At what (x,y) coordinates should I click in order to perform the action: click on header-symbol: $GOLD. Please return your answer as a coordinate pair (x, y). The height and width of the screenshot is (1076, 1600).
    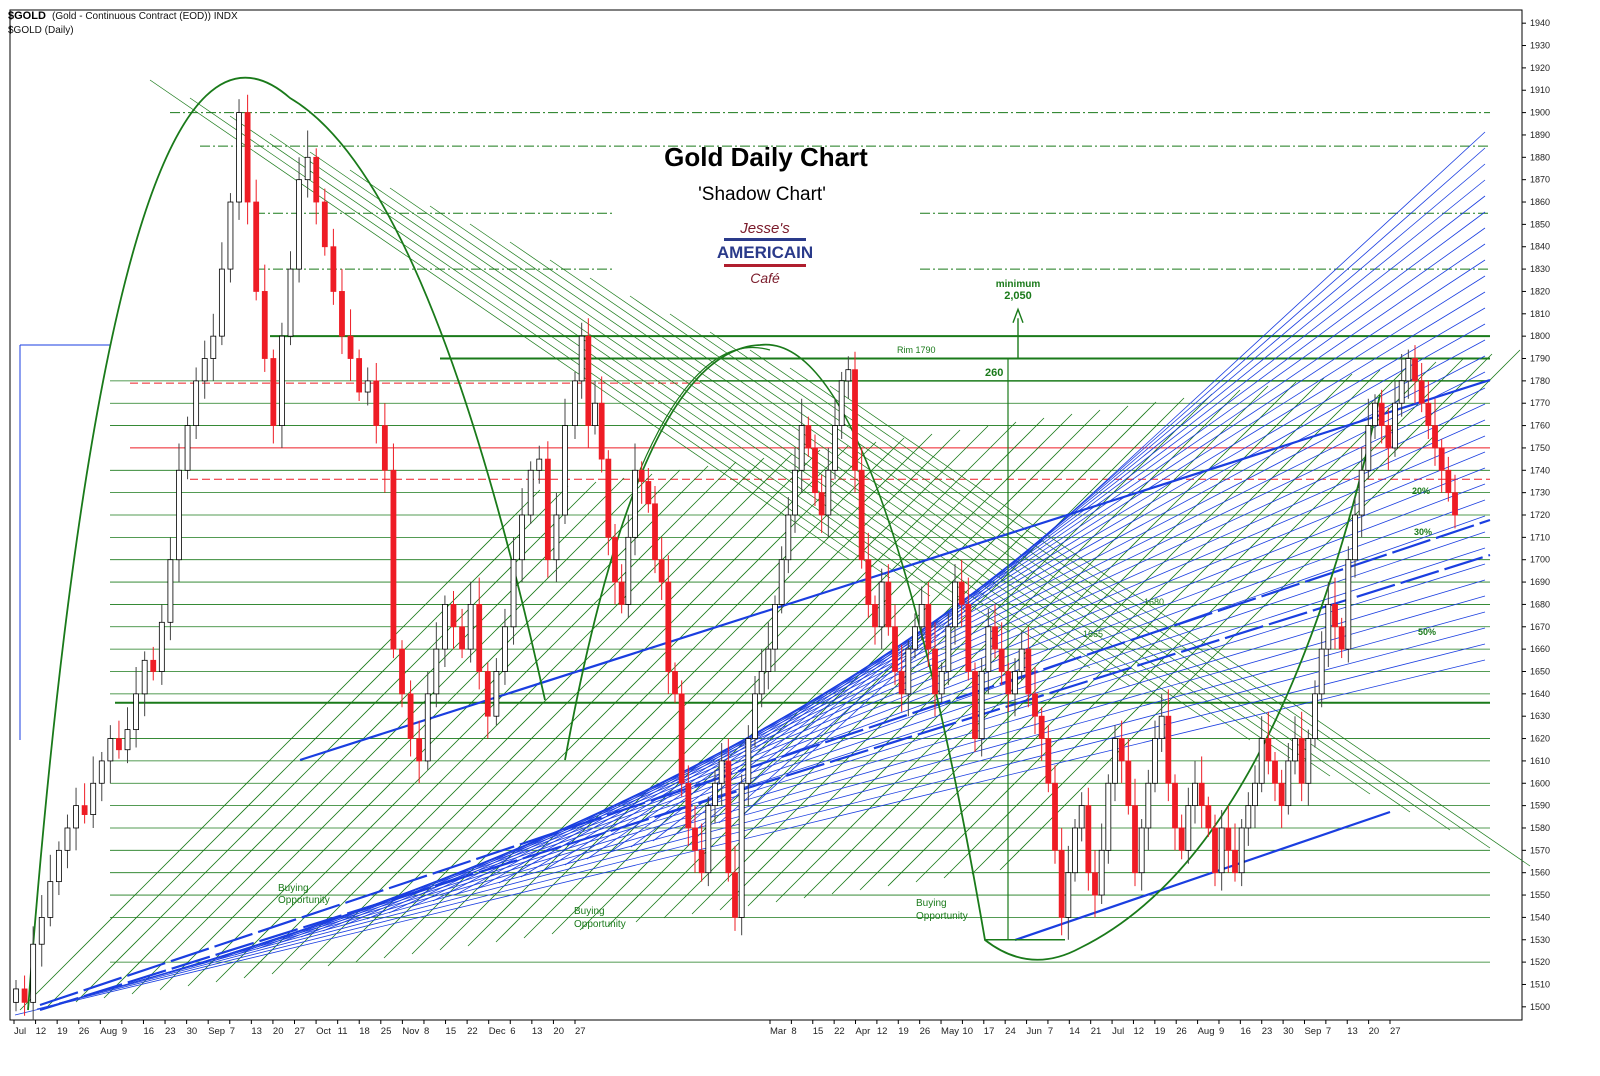
    Looking at the image, I should click on (27, 16).